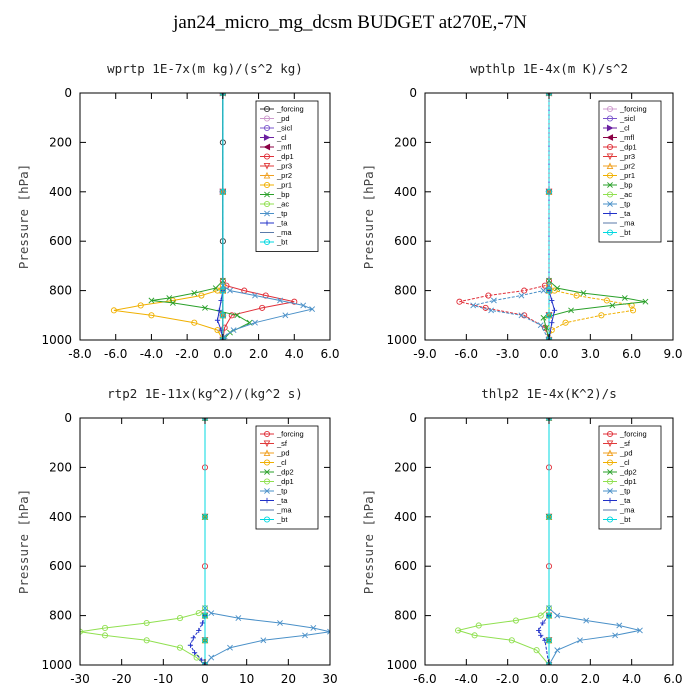 This screenshot has height=700, width=700. What do you see at coordinates (282, 443) in the screenshot?
I see `legend-label: _sf` at bounding box center [282, 443].